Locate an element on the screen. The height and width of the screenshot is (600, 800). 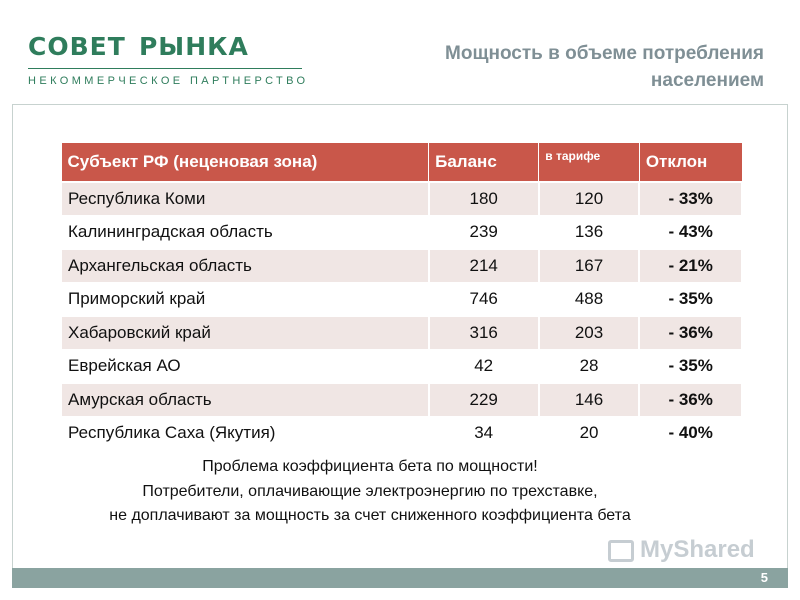
cell-region: Амурская область is located at coordinates (245, 400).